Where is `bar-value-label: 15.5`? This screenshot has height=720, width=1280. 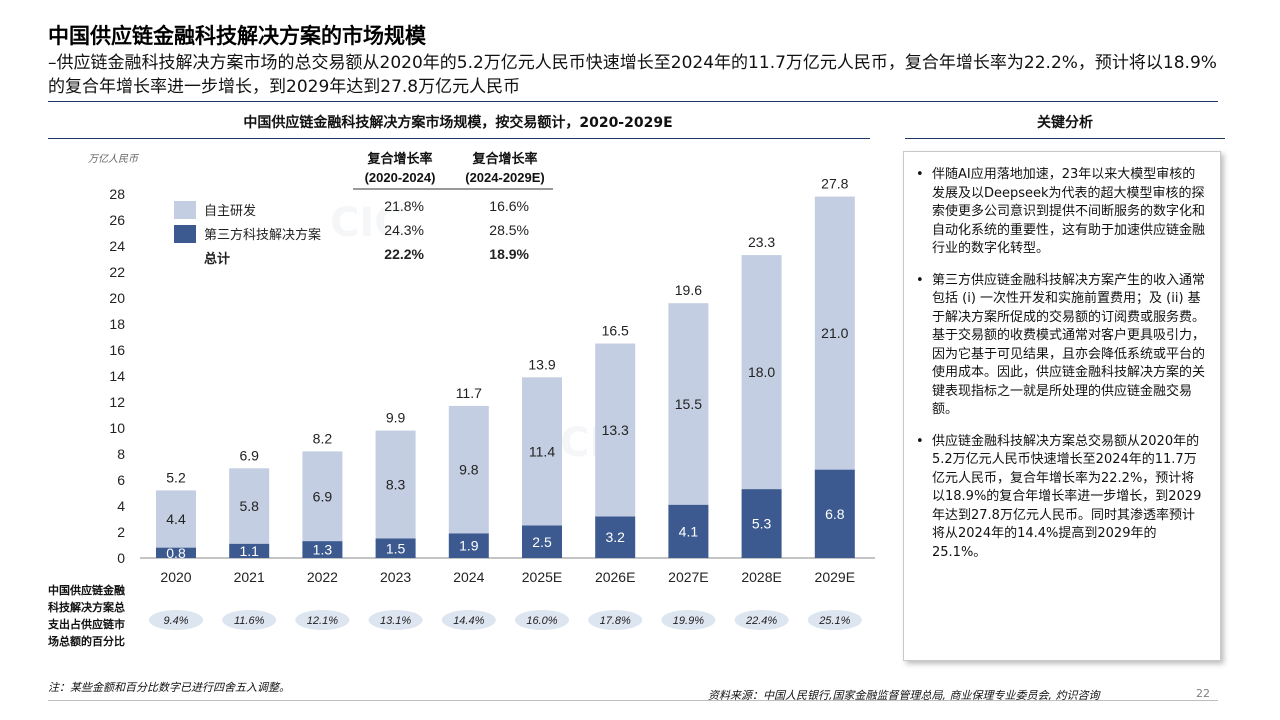
bar-value-label: 15.5 is located at coordinates (688, 404).